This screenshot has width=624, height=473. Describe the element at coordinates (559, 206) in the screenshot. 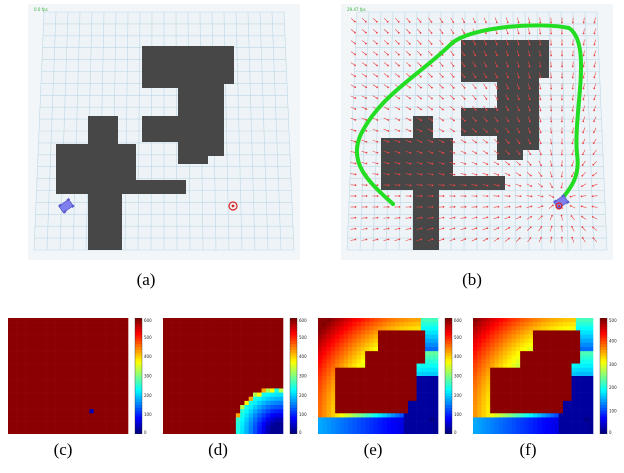

I see `target-dot` at that location.